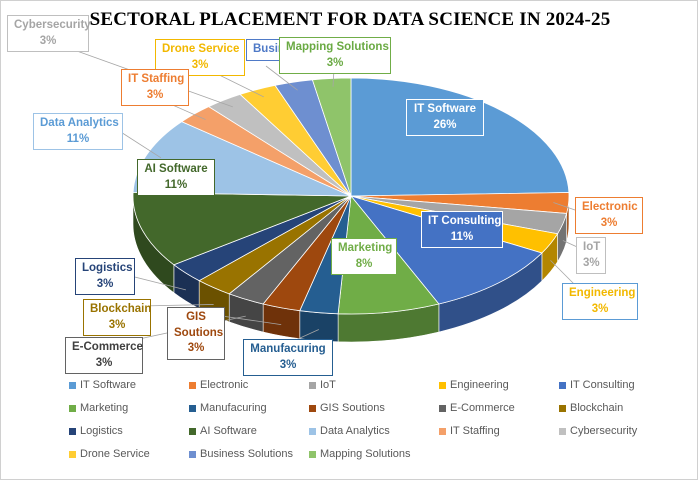 This screenshot has height=480, width=698. I want to click on pie-slice-it-software, so click(460, 137).